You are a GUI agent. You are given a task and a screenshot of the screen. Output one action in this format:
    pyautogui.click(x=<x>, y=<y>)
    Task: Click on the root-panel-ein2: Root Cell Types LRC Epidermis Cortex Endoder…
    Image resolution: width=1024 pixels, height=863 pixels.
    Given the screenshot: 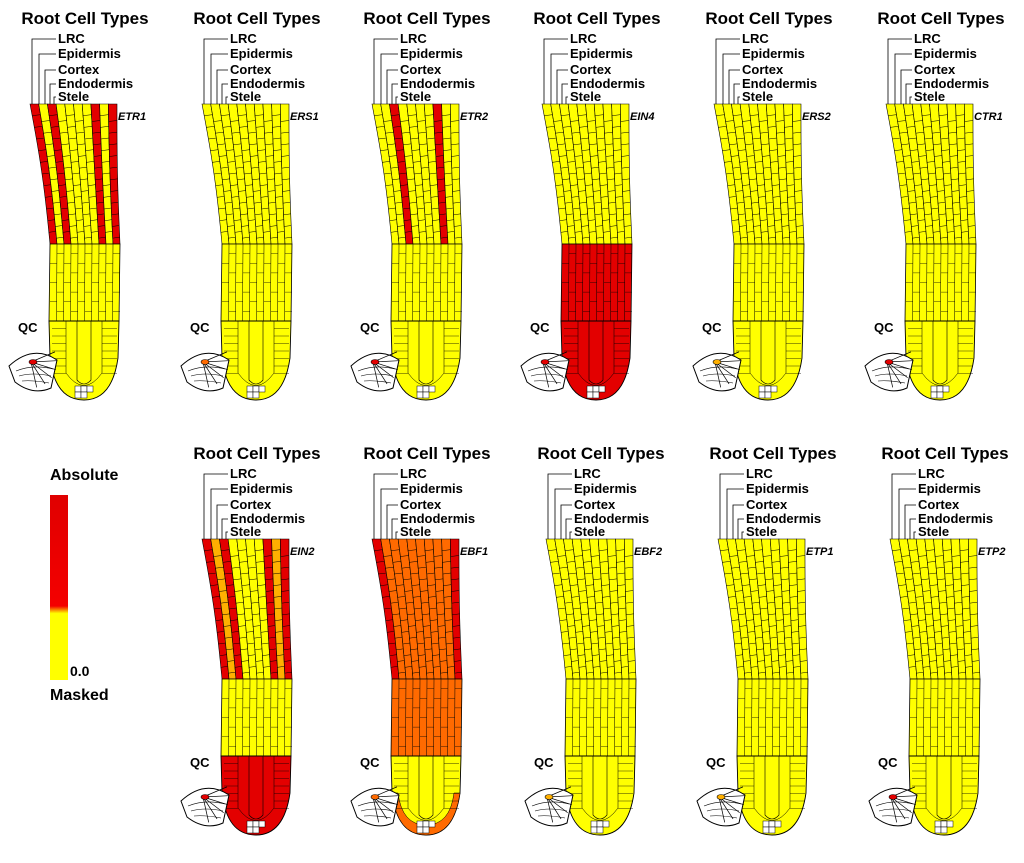 What is the action you would take?
    pyautogui.click(x=257, y=653)
    